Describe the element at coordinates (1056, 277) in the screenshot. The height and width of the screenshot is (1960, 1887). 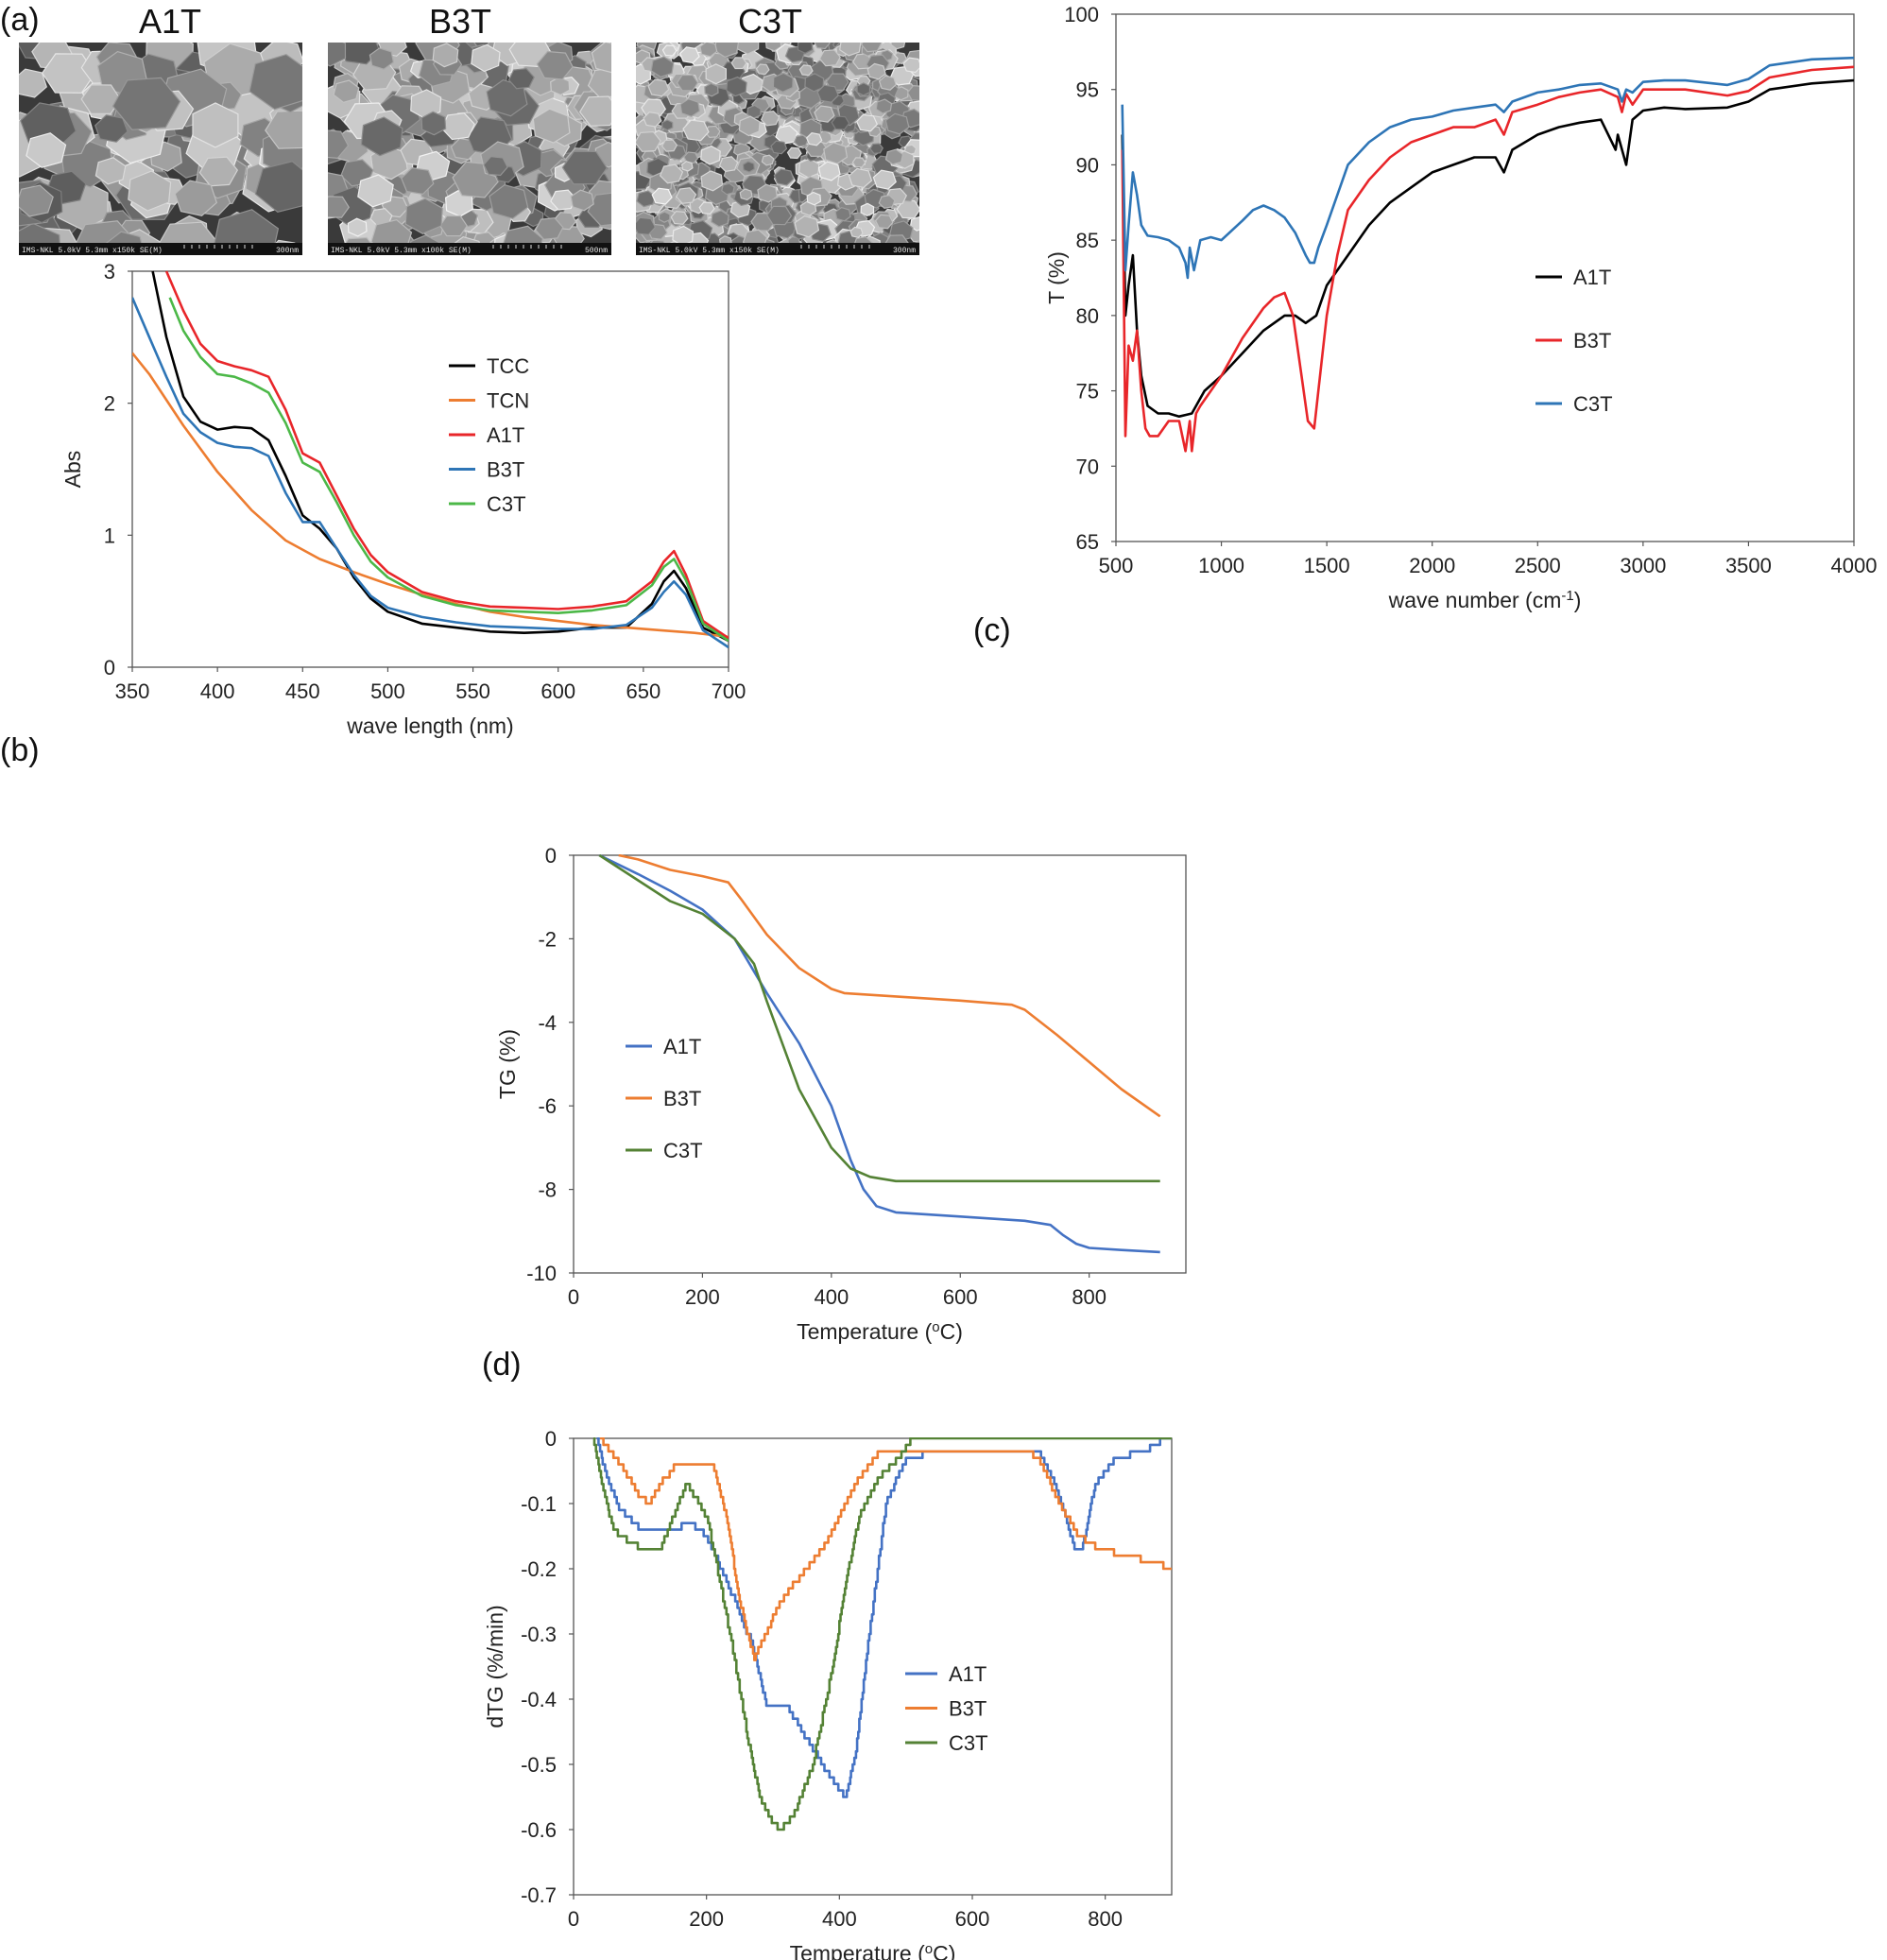
I see `ftir-y-axis-title: T (%)` at that location.